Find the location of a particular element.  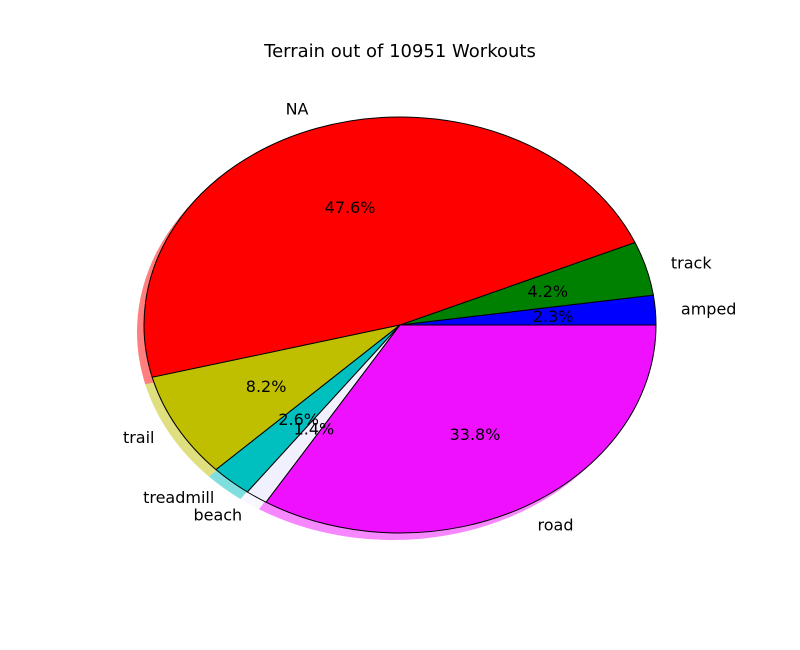

slice-label-trail: trail is located at coordinates (139, 437).